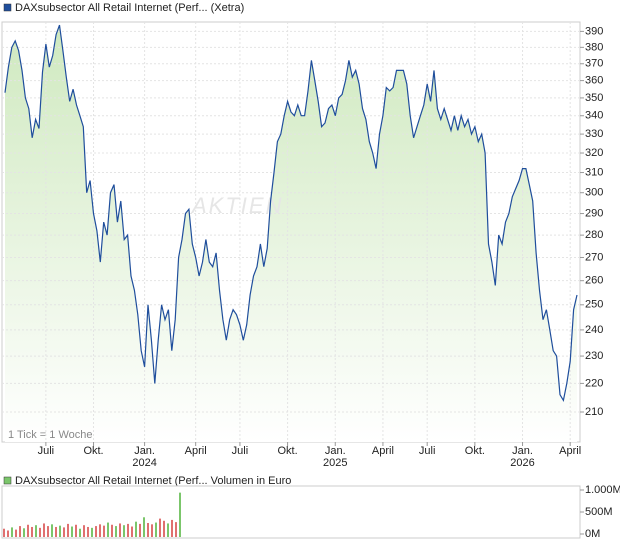  Describe the element at coordinates (594, 305) in the screenshot. I see `y-tick-label: 250` at that location.